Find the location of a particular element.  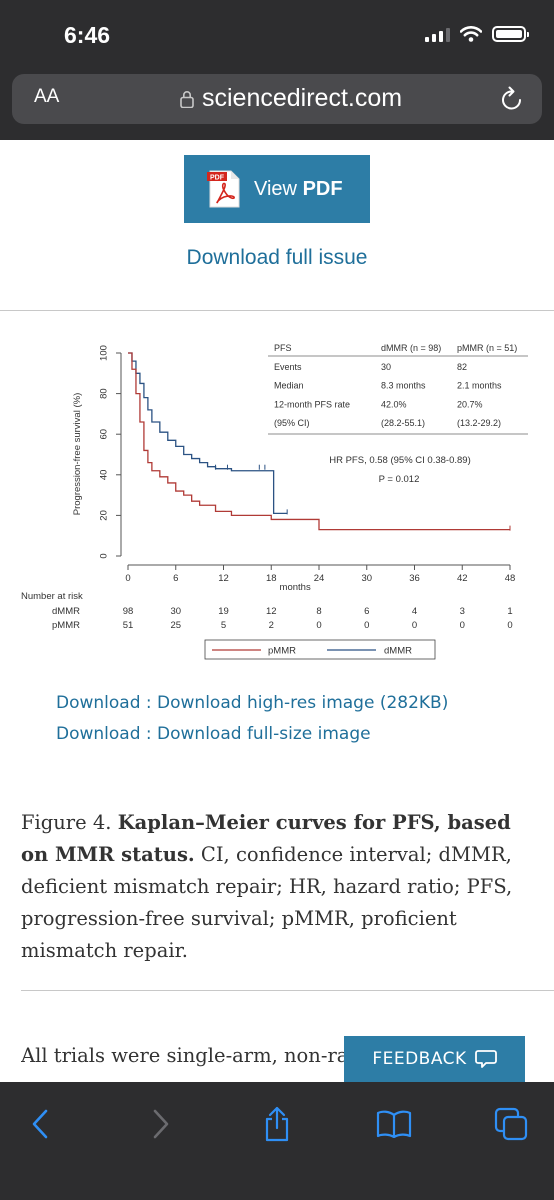

back-button is located at coordinates (40, 1124).